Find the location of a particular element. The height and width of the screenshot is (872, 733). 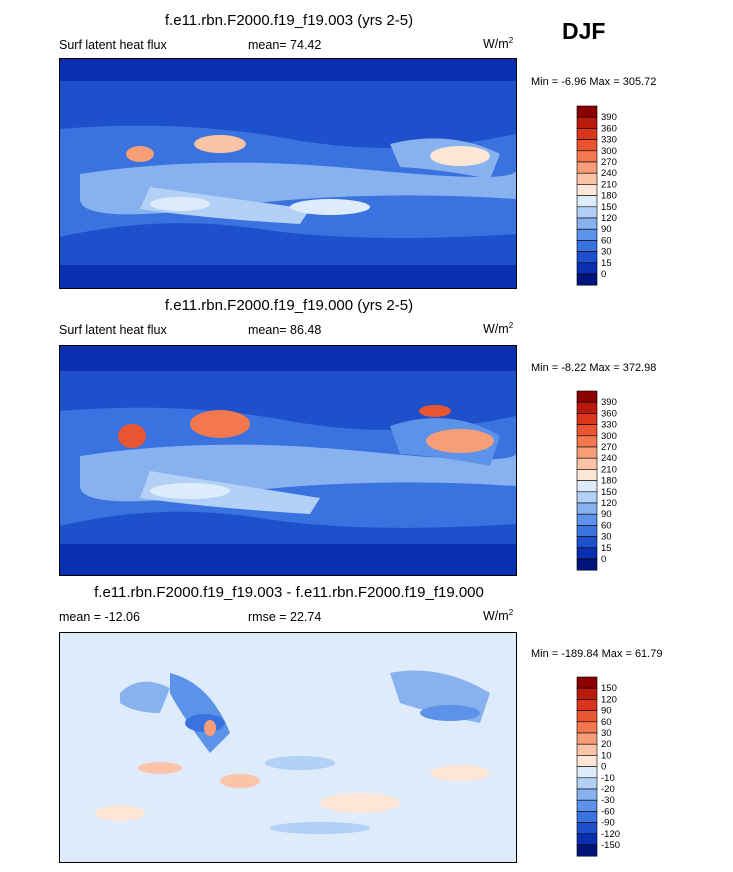

colorbar-tick-label: -10 is located at coordinates (608, 778).